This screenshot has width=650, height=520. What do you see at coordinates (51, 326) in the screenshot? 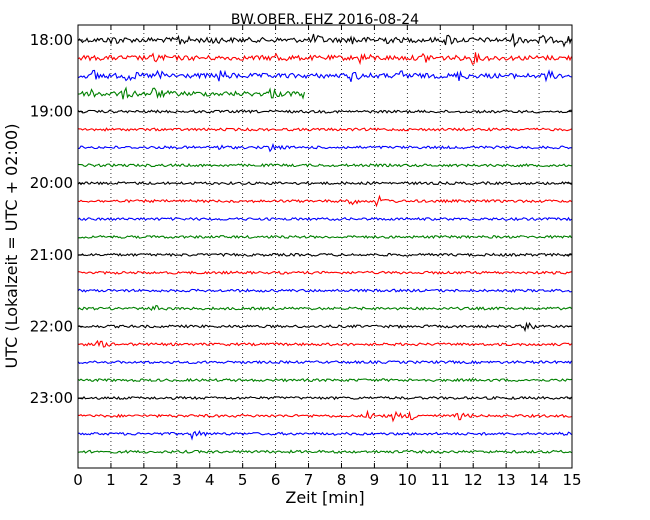
I see `y-tick-label: 22:00` at bounding box center [51, 326].